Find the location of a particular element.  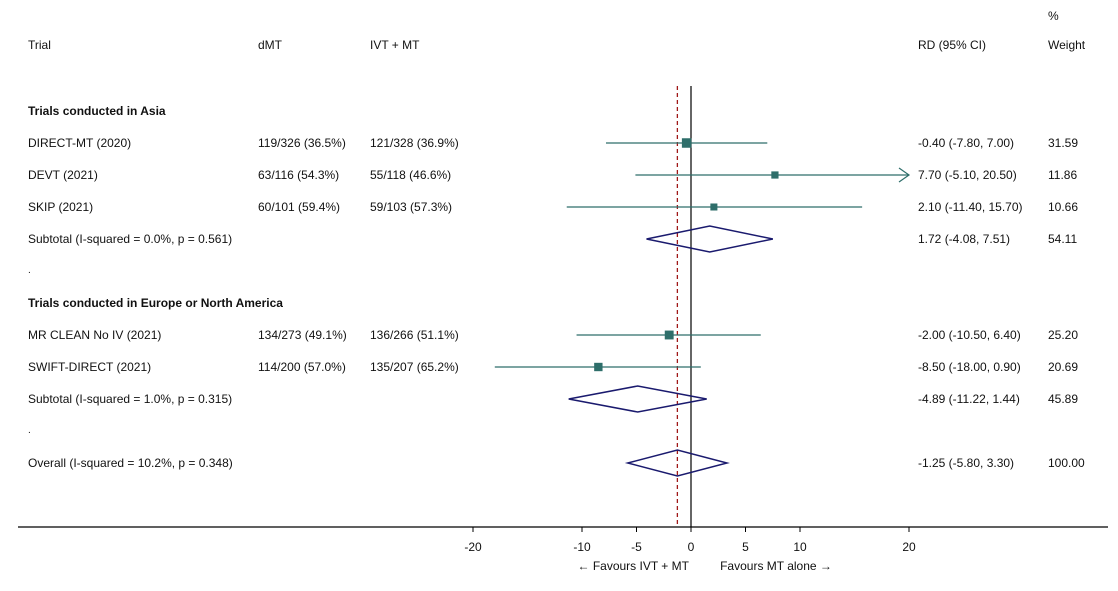

ivt-events: 135/207 (65.2%) is located at coordinates (414, 367).